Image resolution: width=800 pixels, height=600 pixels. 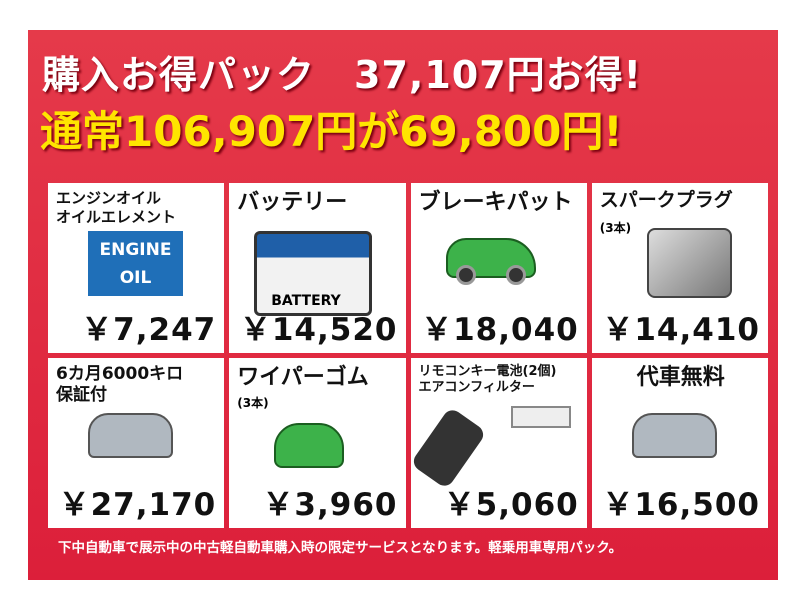 What do you see at coordinates (330, 505) in the screenshot?
I see `item-price: ￥3,960` at bounding box center [330, 505].